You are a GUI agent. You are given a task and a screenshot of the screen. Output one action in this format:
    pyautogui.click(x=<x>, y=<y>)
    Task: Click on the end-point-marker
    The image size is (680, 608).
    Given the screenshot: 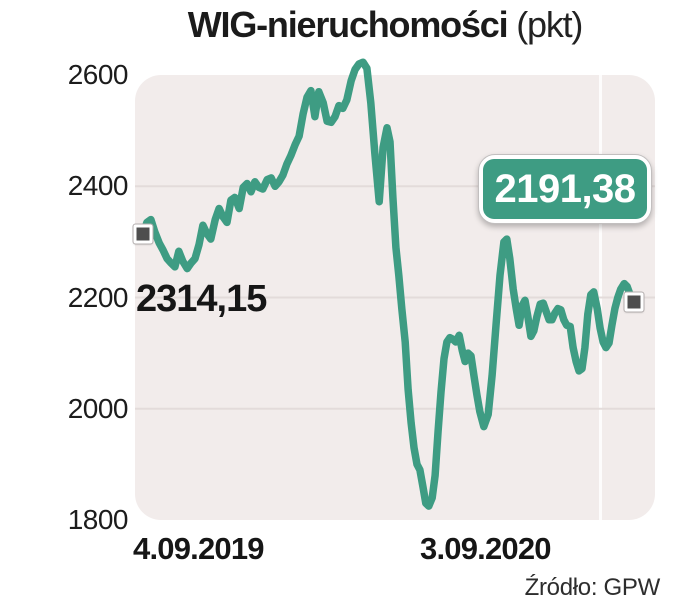 What is the action you would take?
    pyautogui.click(x=634, y=302)
    